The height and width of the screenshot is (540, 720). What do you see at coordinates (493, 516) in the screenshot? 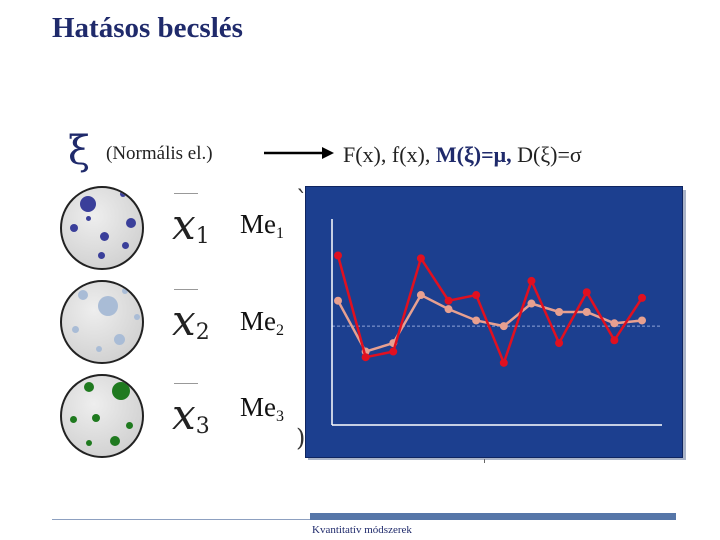
I see `footer-bar` at bounding box center [493, 516].